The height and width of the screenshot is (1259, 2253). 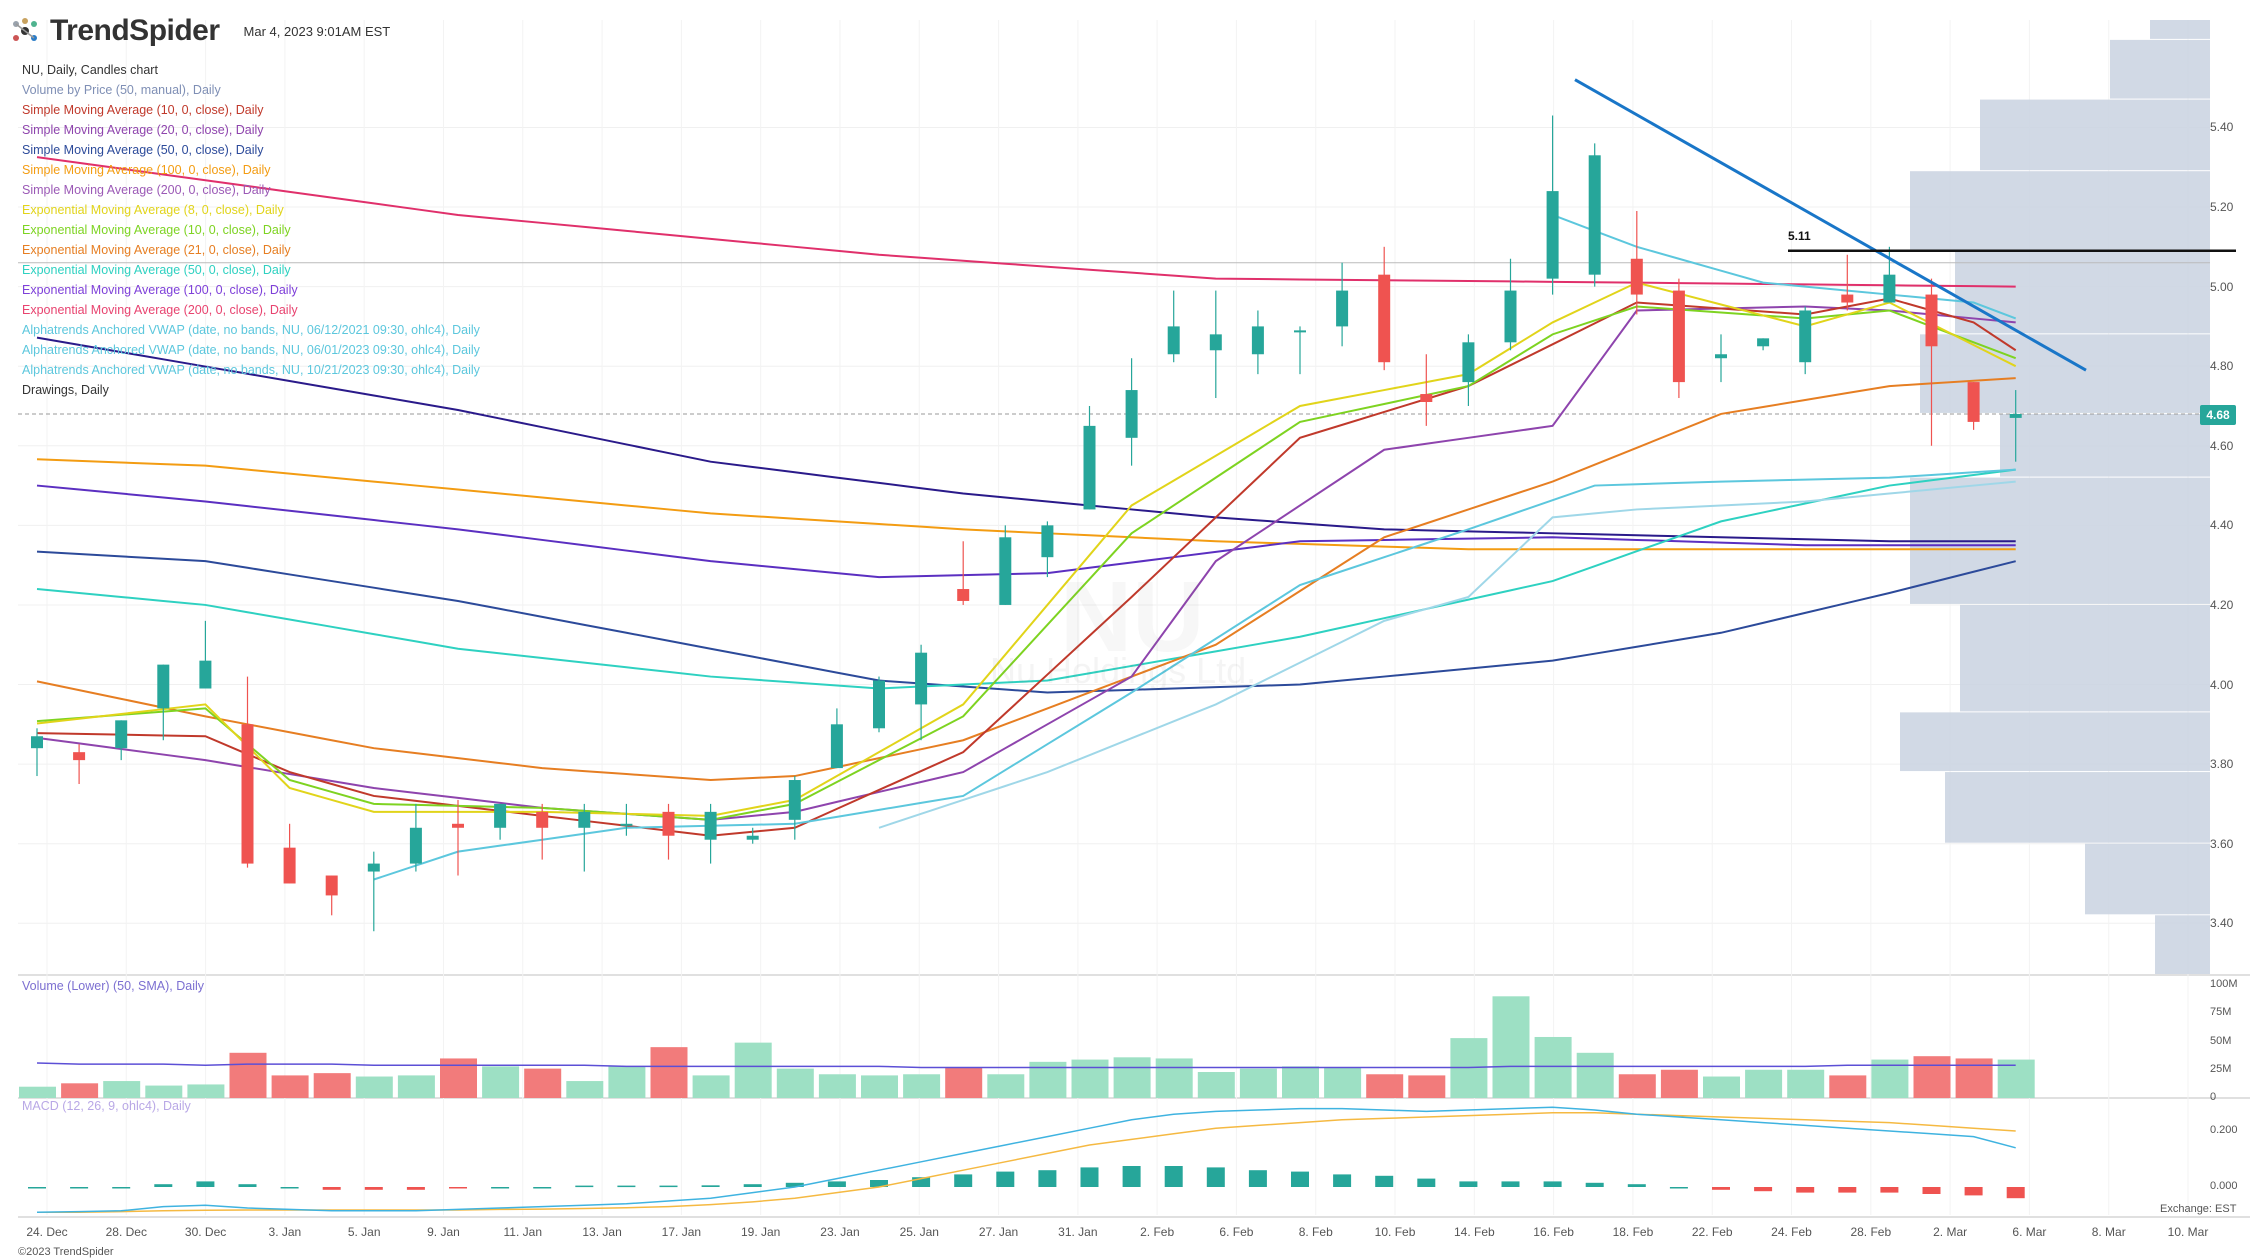 I want to click on time-tick-label: 23. Jan, so click(x=840, y=1232).